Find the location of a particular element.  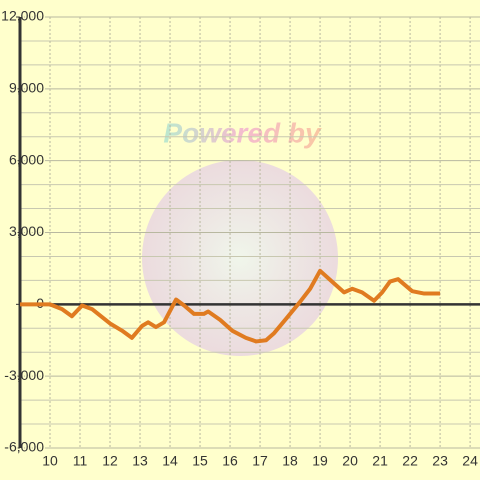

x-tick-label: 17 is located at coordinates (260, 461).